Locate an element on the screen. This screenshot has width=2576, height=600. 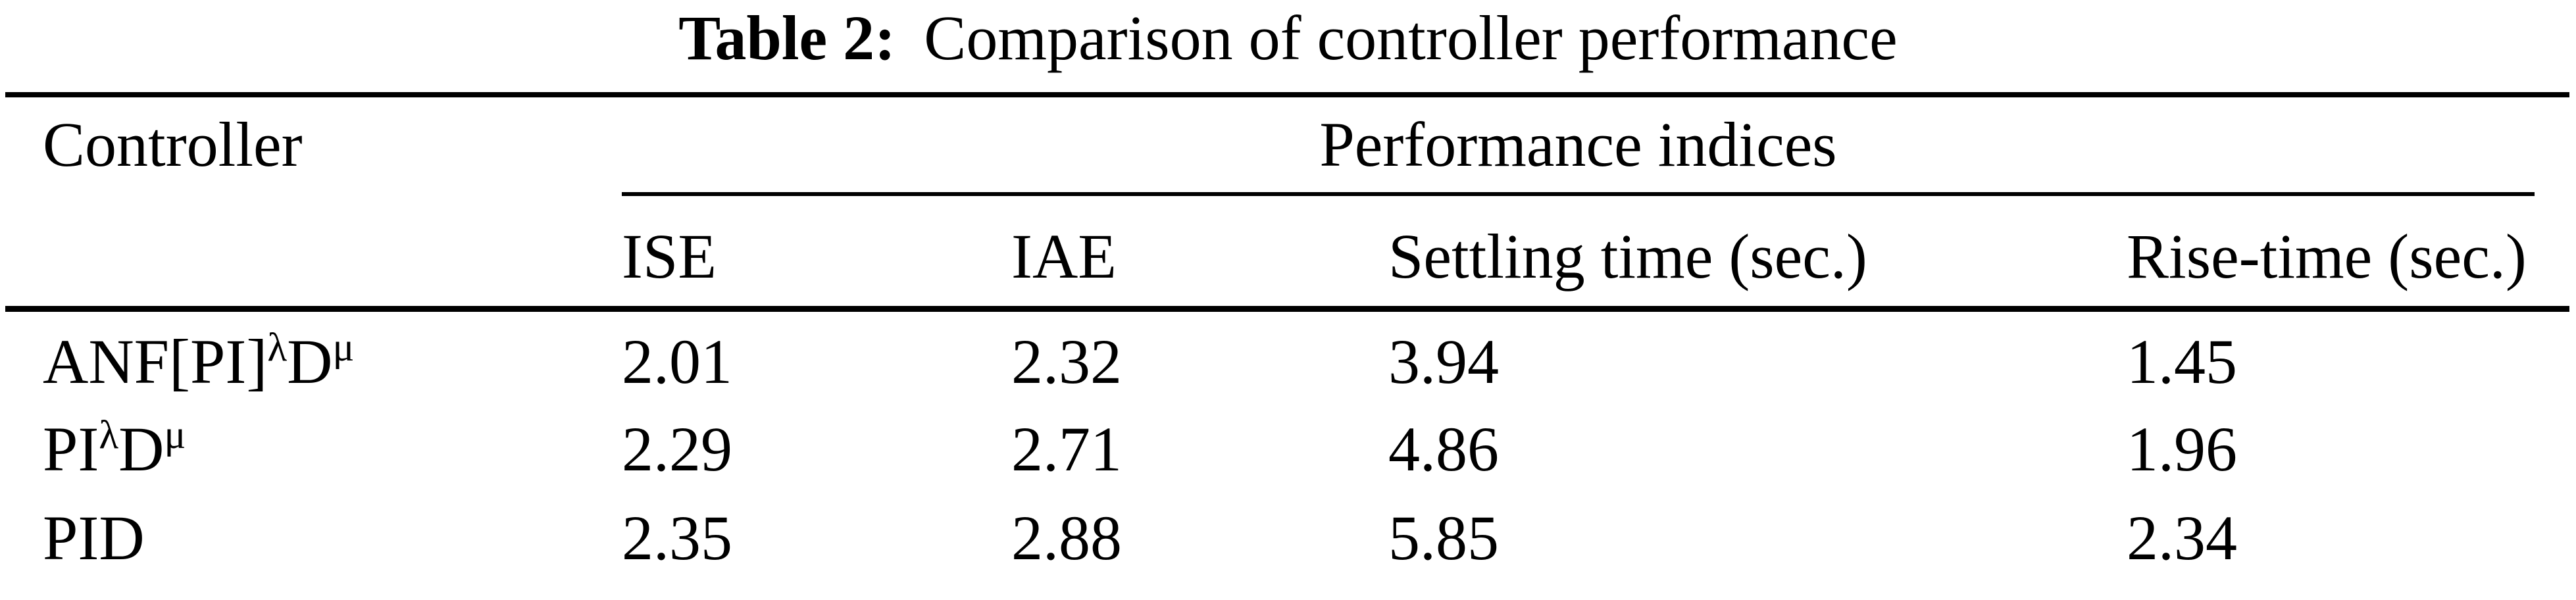
table-caption-label: Table 2: is located at coordinates (787, 38).